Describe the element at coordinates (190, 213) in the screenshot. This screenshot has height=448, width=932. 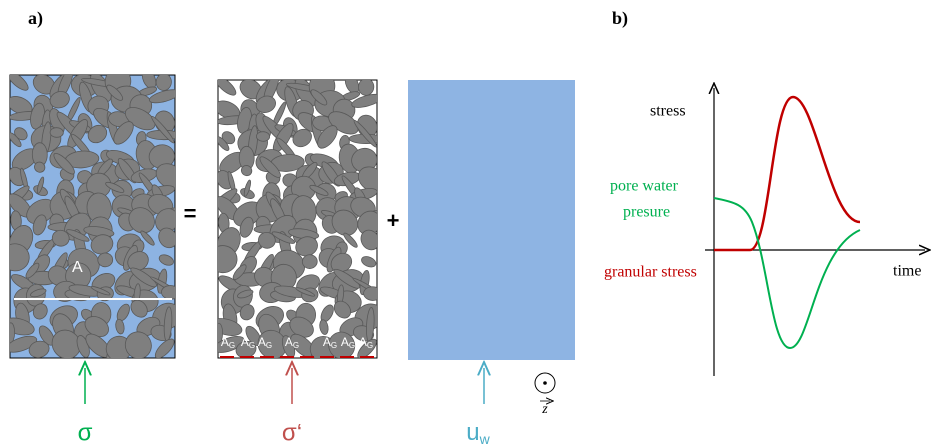
I see `equals: =` at that location.